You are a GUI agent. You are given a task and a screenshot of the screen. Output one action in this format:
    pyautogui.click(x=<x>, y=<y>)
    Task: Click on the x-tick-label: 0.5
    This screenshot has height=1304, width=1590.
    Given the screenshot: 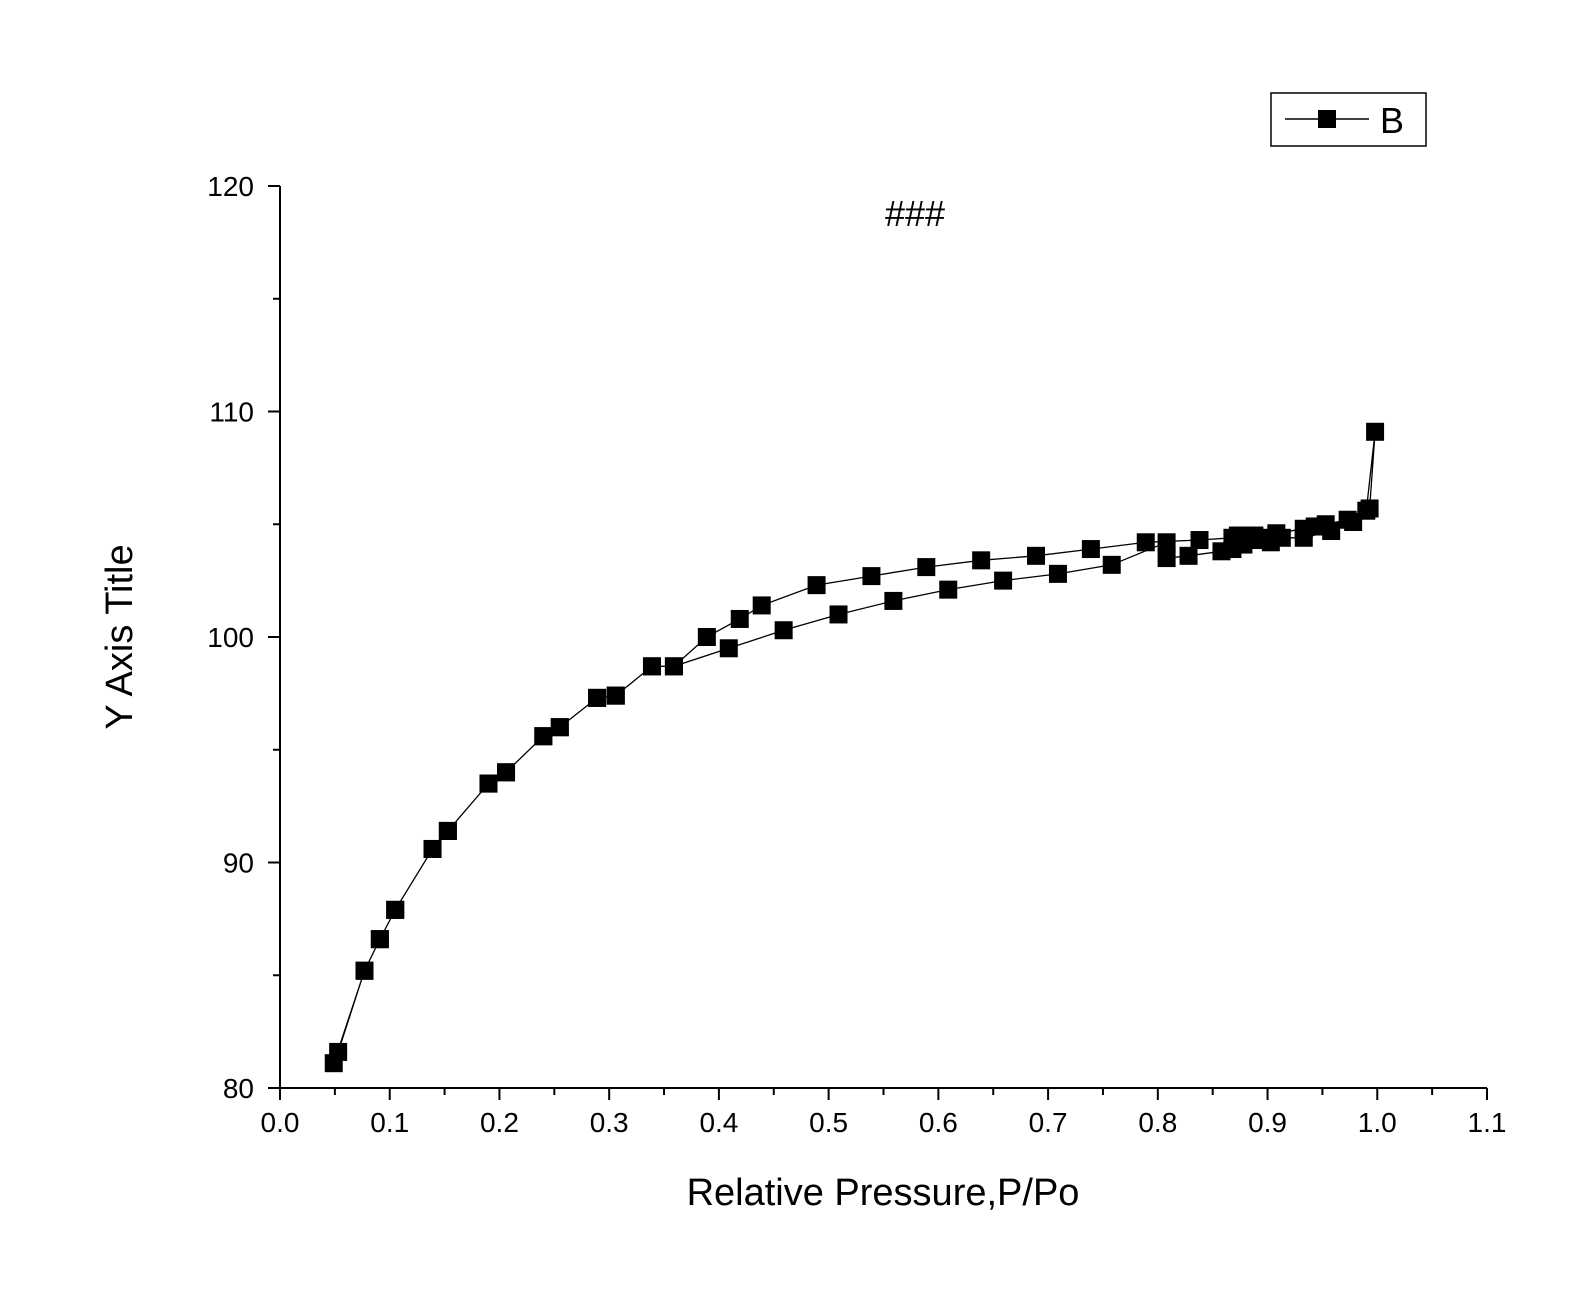 What is the action you would take?
    pyautogui.click(x=828, y=1122)
    